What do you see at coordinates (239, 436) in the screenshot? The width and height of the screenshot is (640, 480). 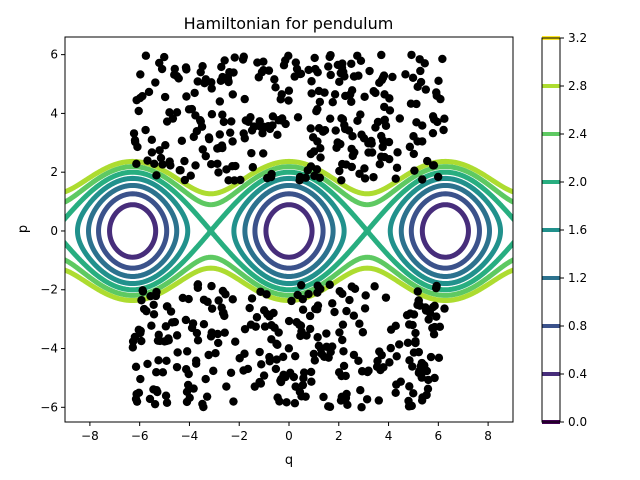 I see `x-tick-label: −2` at bounding box center [239, 436].